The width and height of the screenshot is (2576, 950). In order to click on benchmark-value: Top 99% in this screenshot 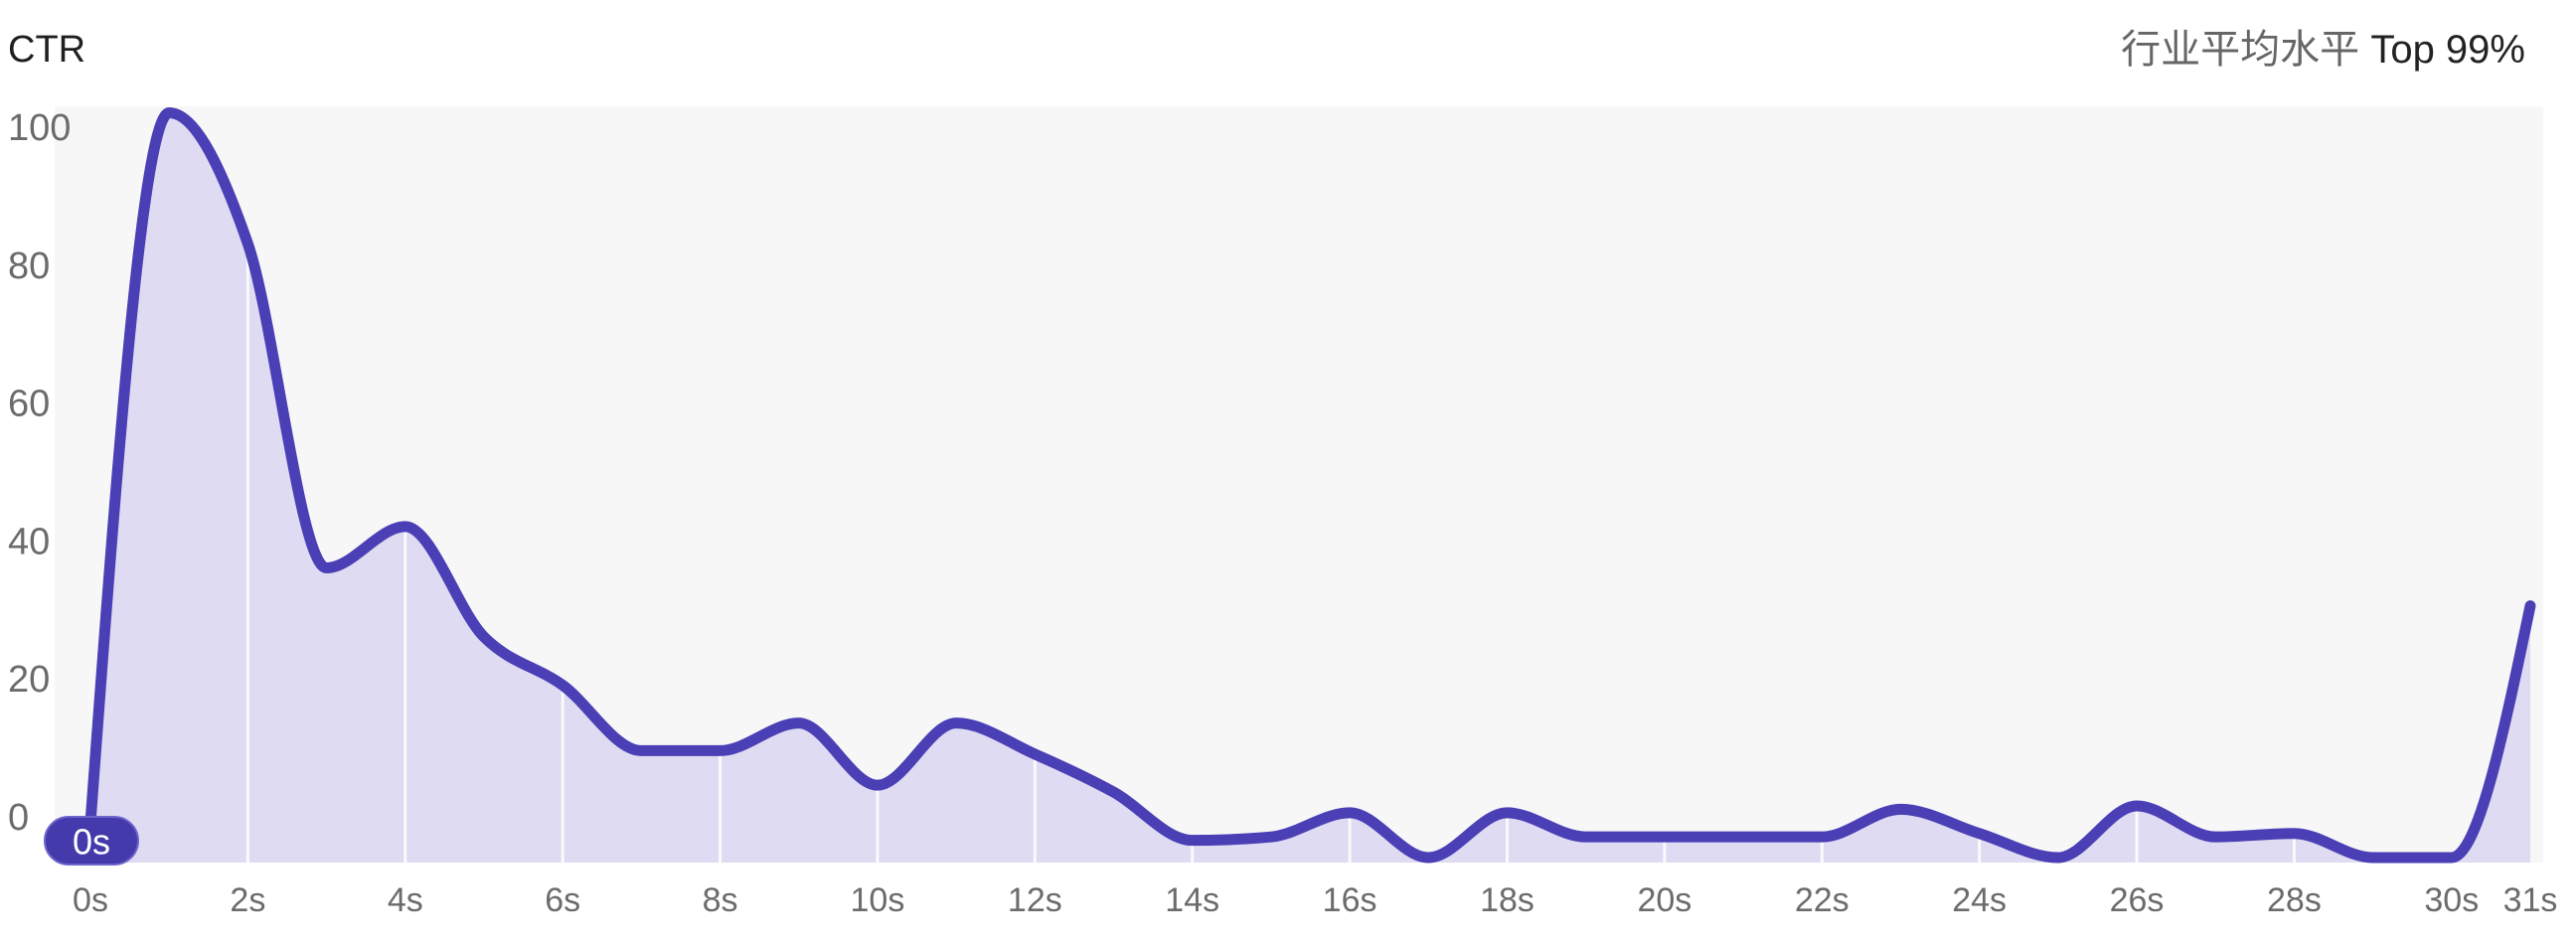, I will do `click(2447, 50)`.